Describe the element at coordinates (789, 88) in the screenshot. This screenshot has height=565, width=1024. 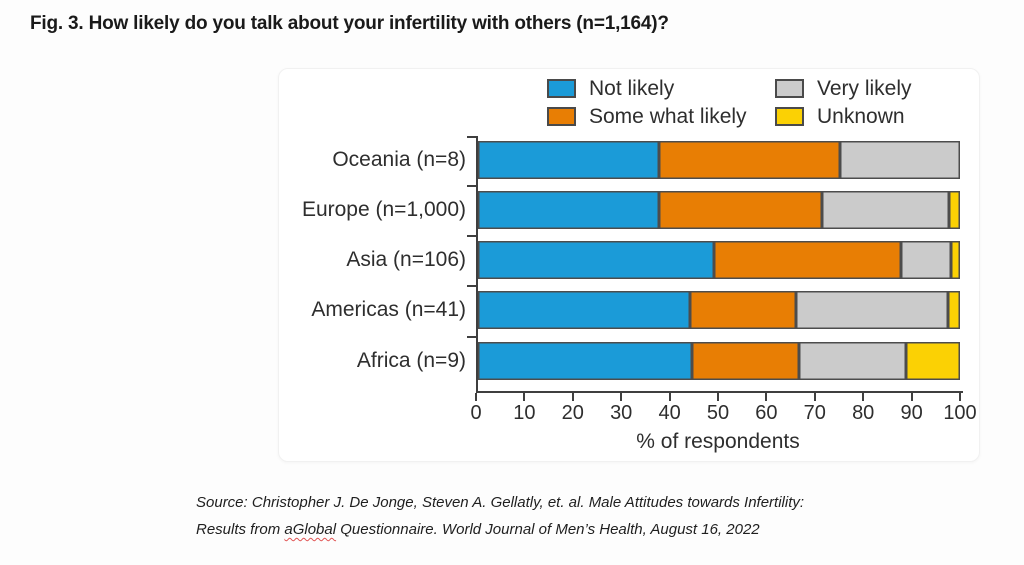
I see `legend-swatch-very-likely` at that location.